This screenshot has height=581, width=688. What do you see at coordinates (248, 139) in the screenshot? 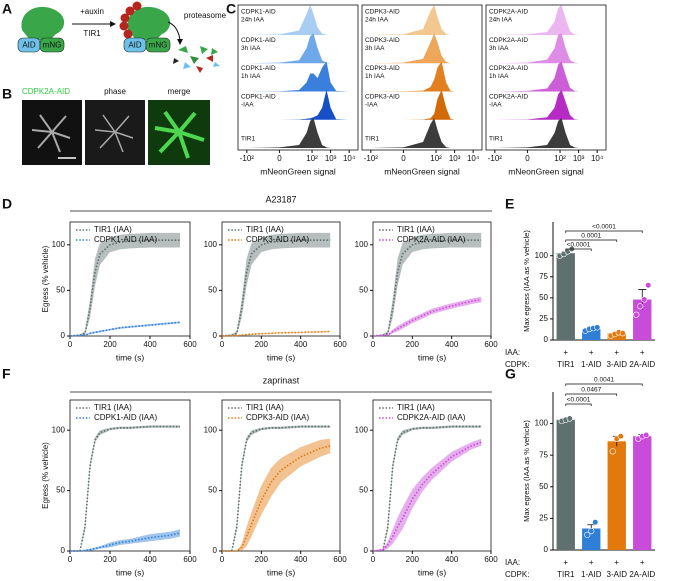
I see `row-label: TIR1` at bounding box center [248, 139].